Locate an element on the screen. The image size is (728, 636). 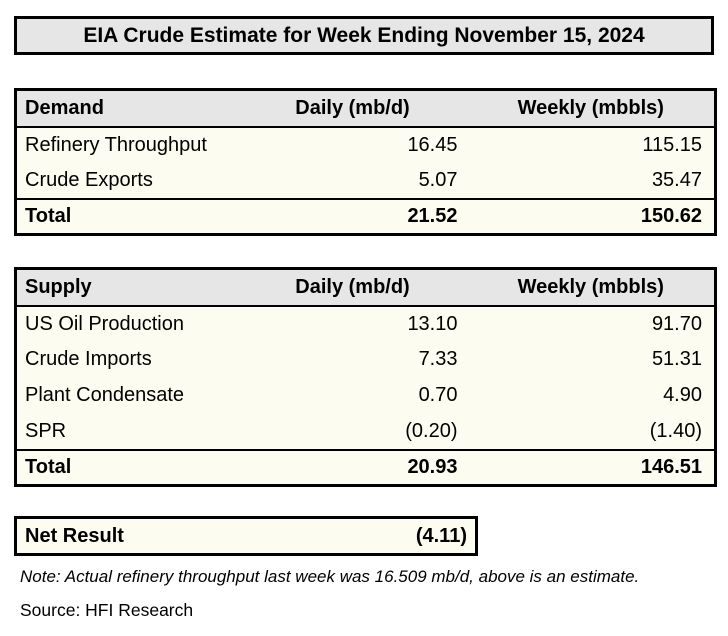
supply-total-row: Total 20.93 146.51 is located at coordinates (365, 467).